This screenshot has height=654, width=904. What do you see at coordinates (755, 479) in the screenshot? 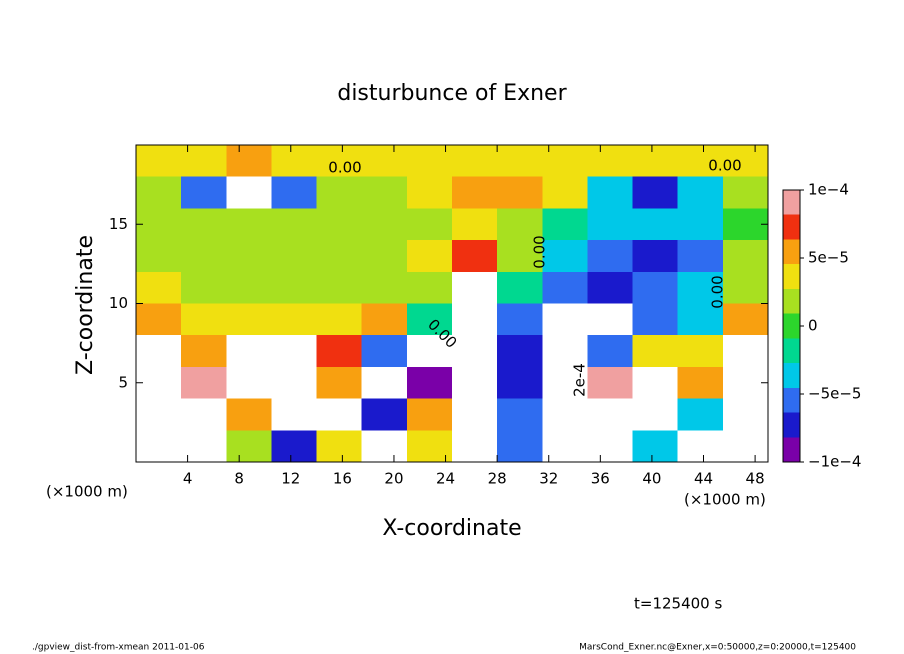
I see `x-tick-label: 48` at bounding box center [755, 479].